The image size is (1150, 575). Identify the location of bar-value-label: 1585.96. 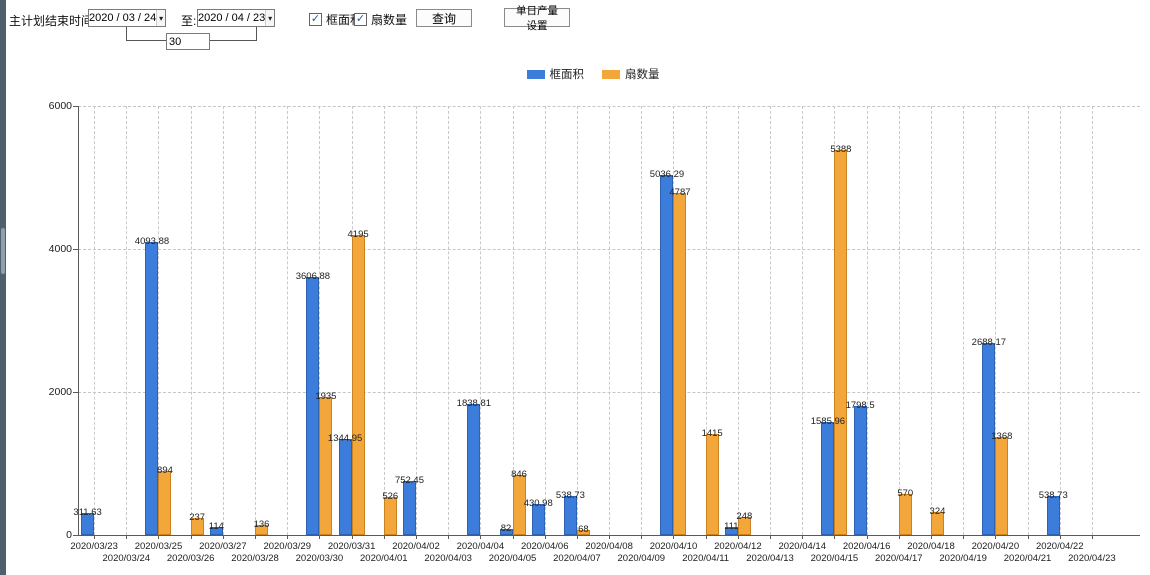
(828, 421).